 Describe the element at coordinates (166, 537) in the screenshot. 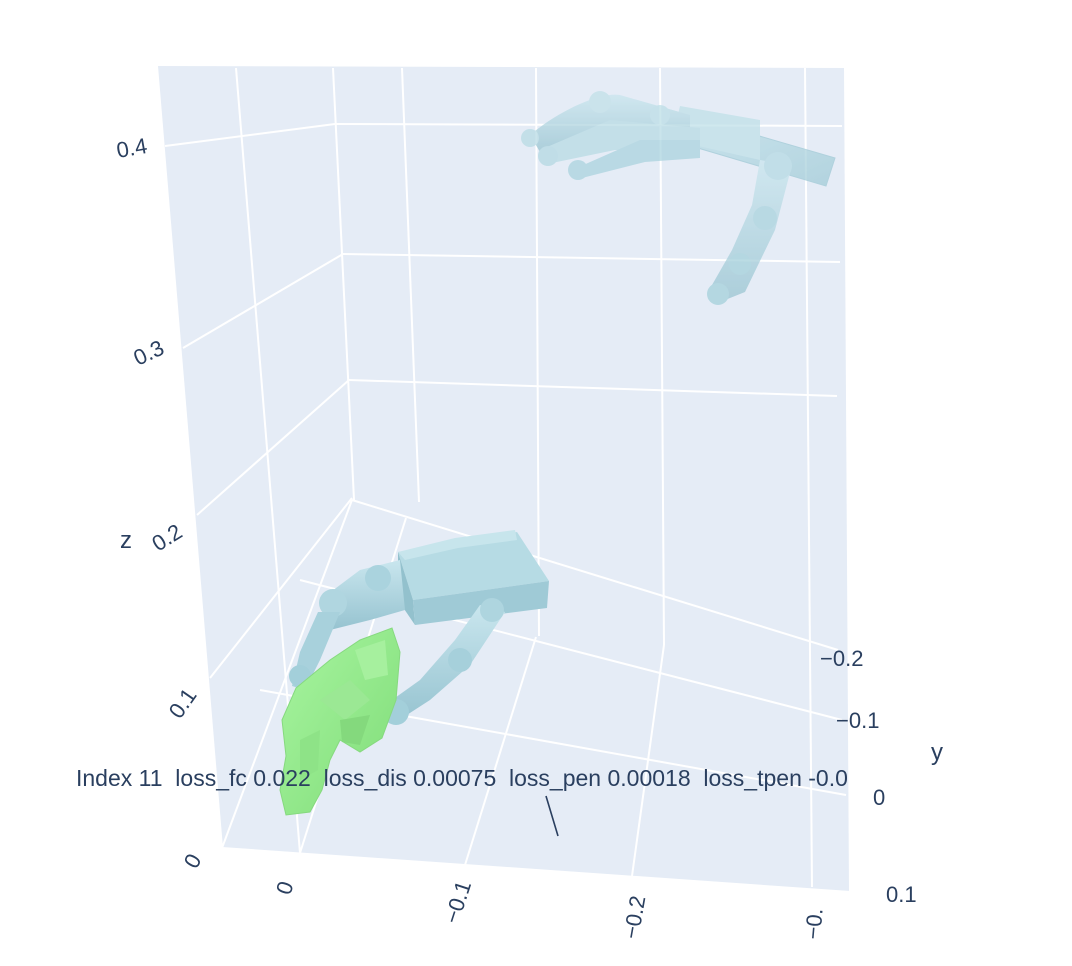

I see `z-tick-label: 0.2` at that location.